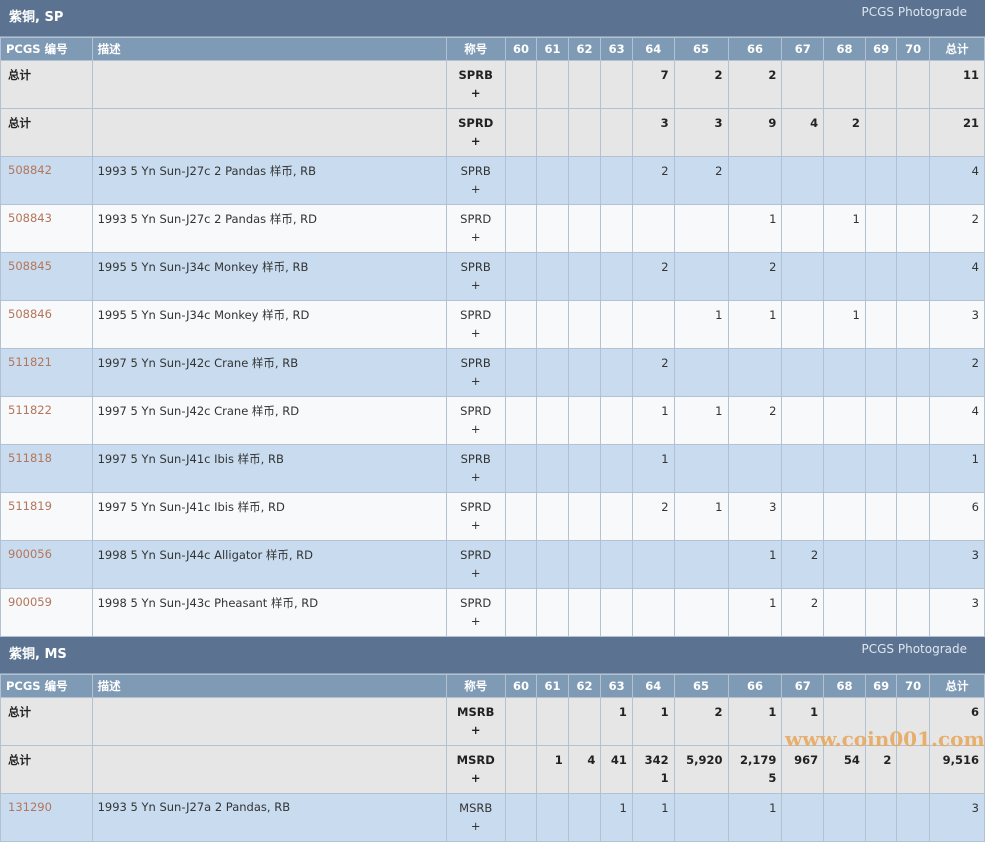 This screenshot has height=842, width=985. I want to click on row-total-cell: 2, so click(956, 372).